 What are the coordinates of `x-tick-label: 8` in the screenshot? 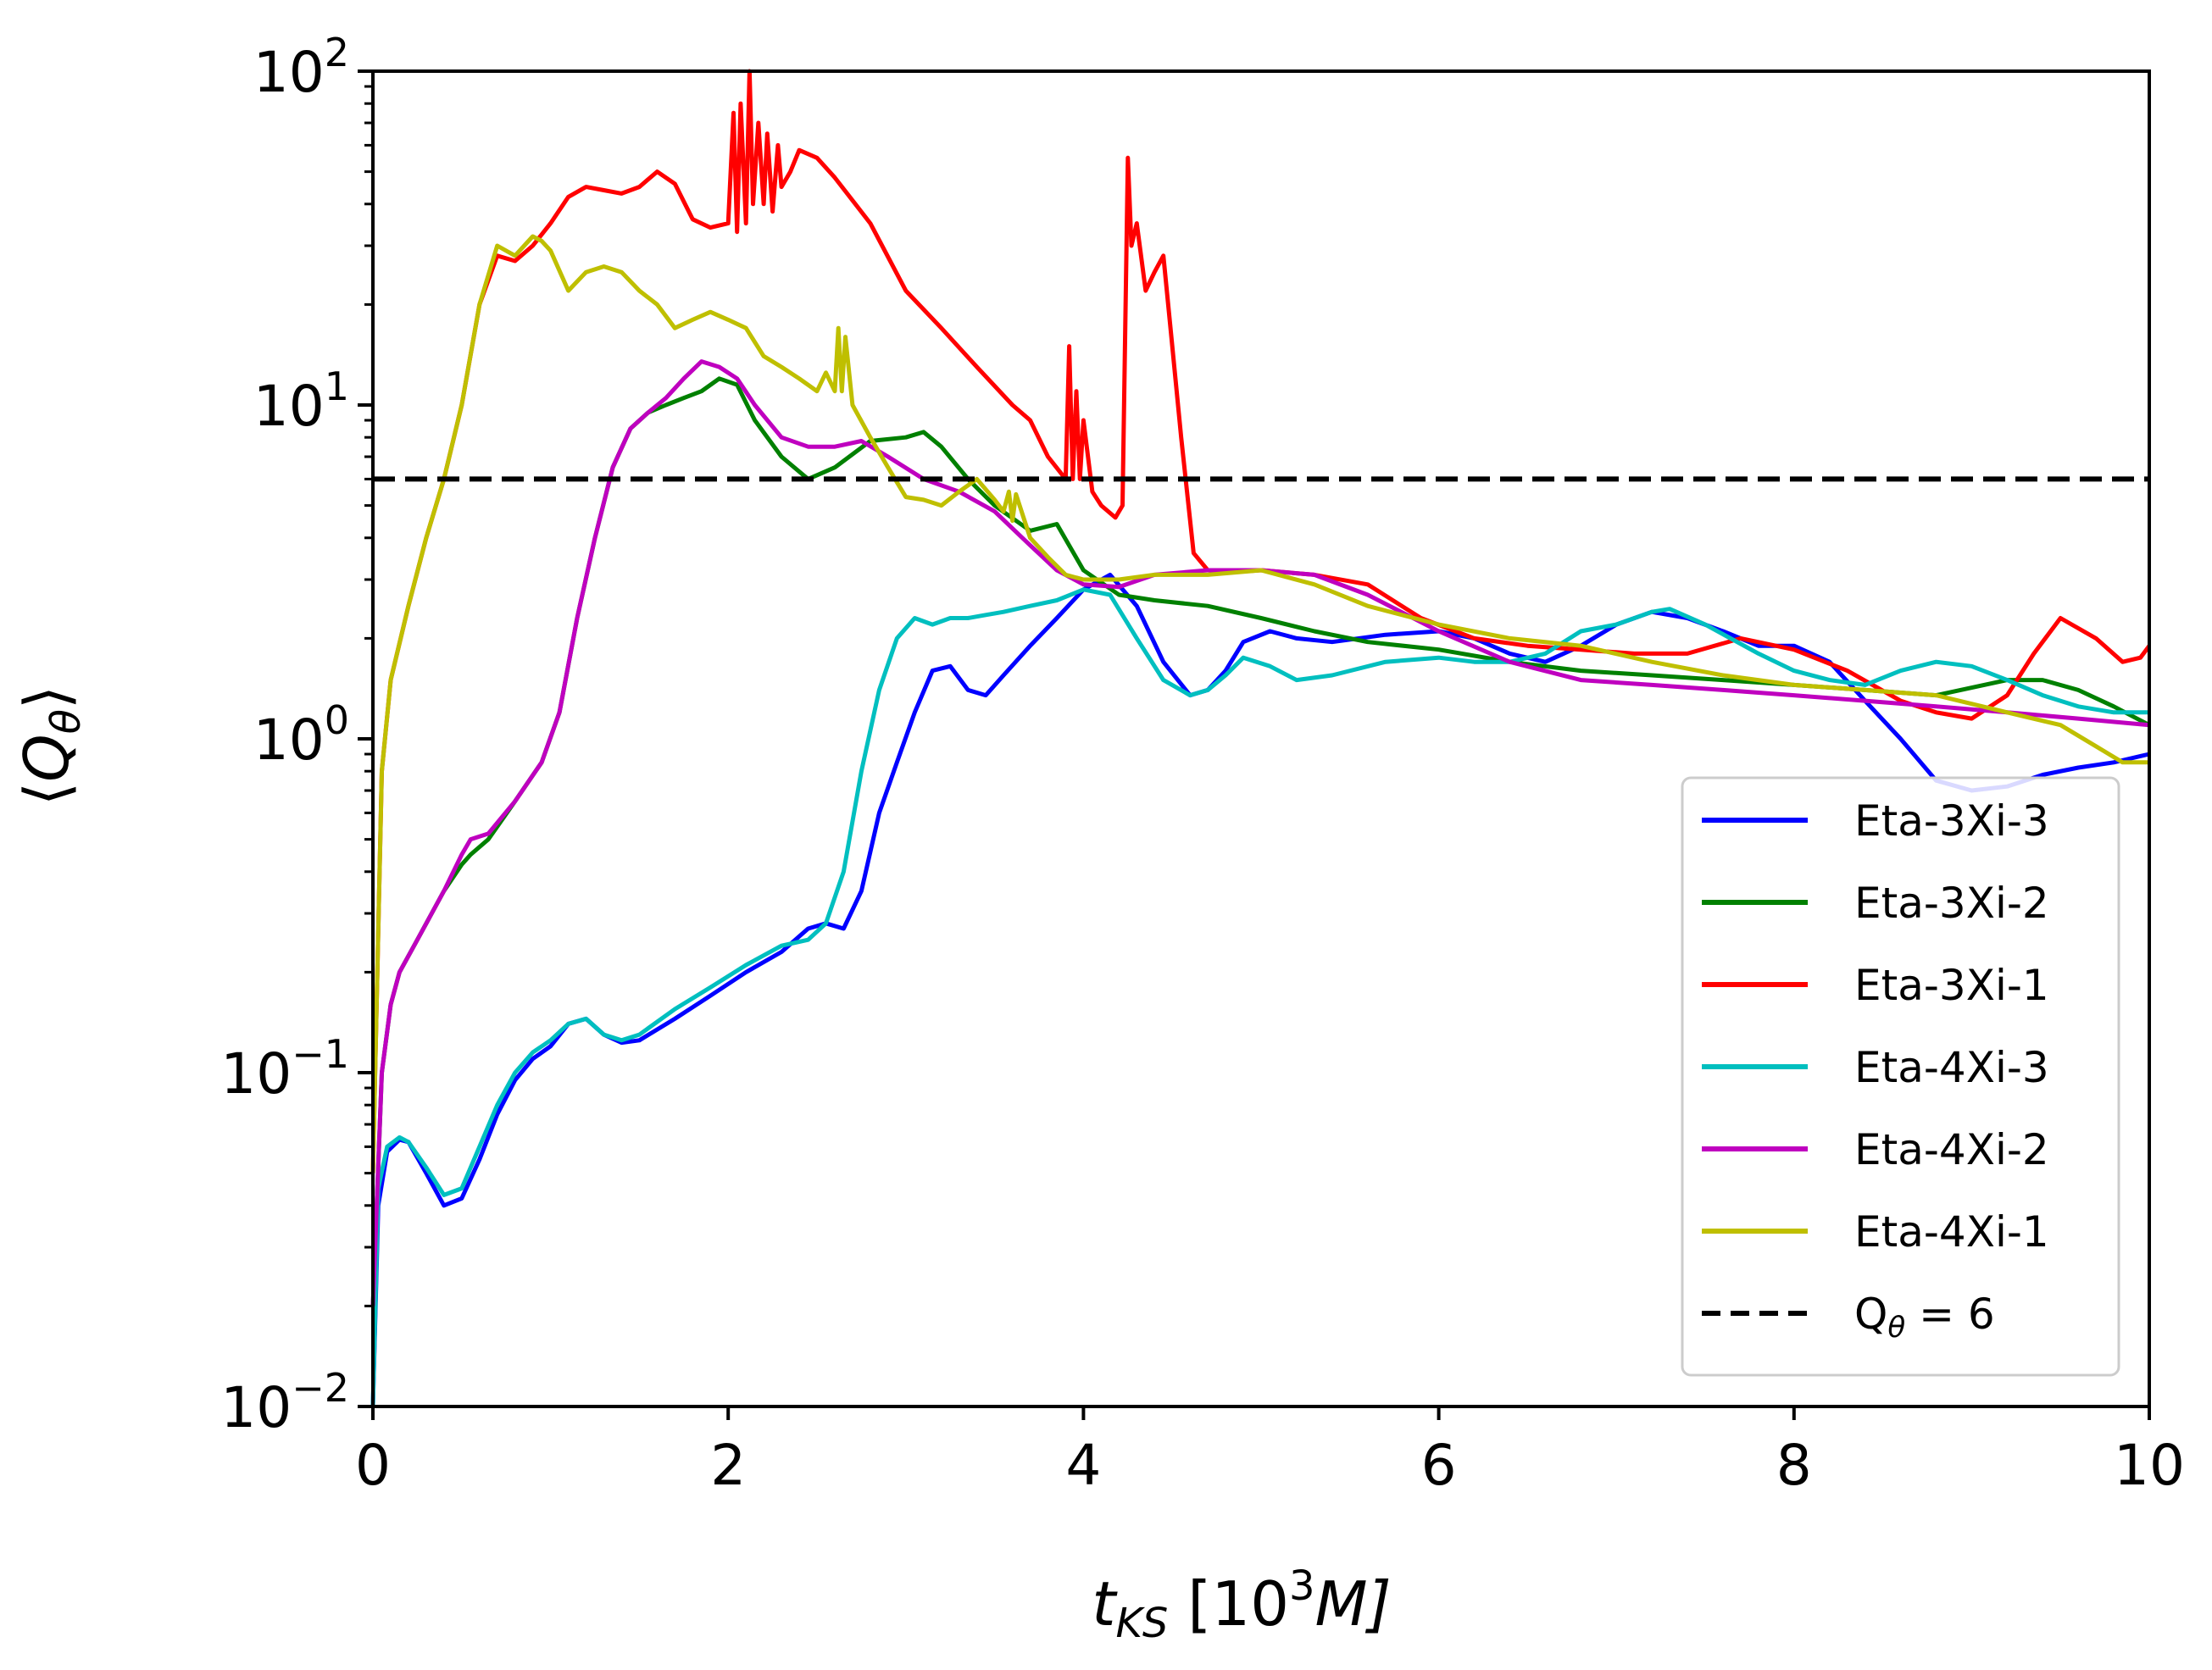 It's located at (1794, 1465).